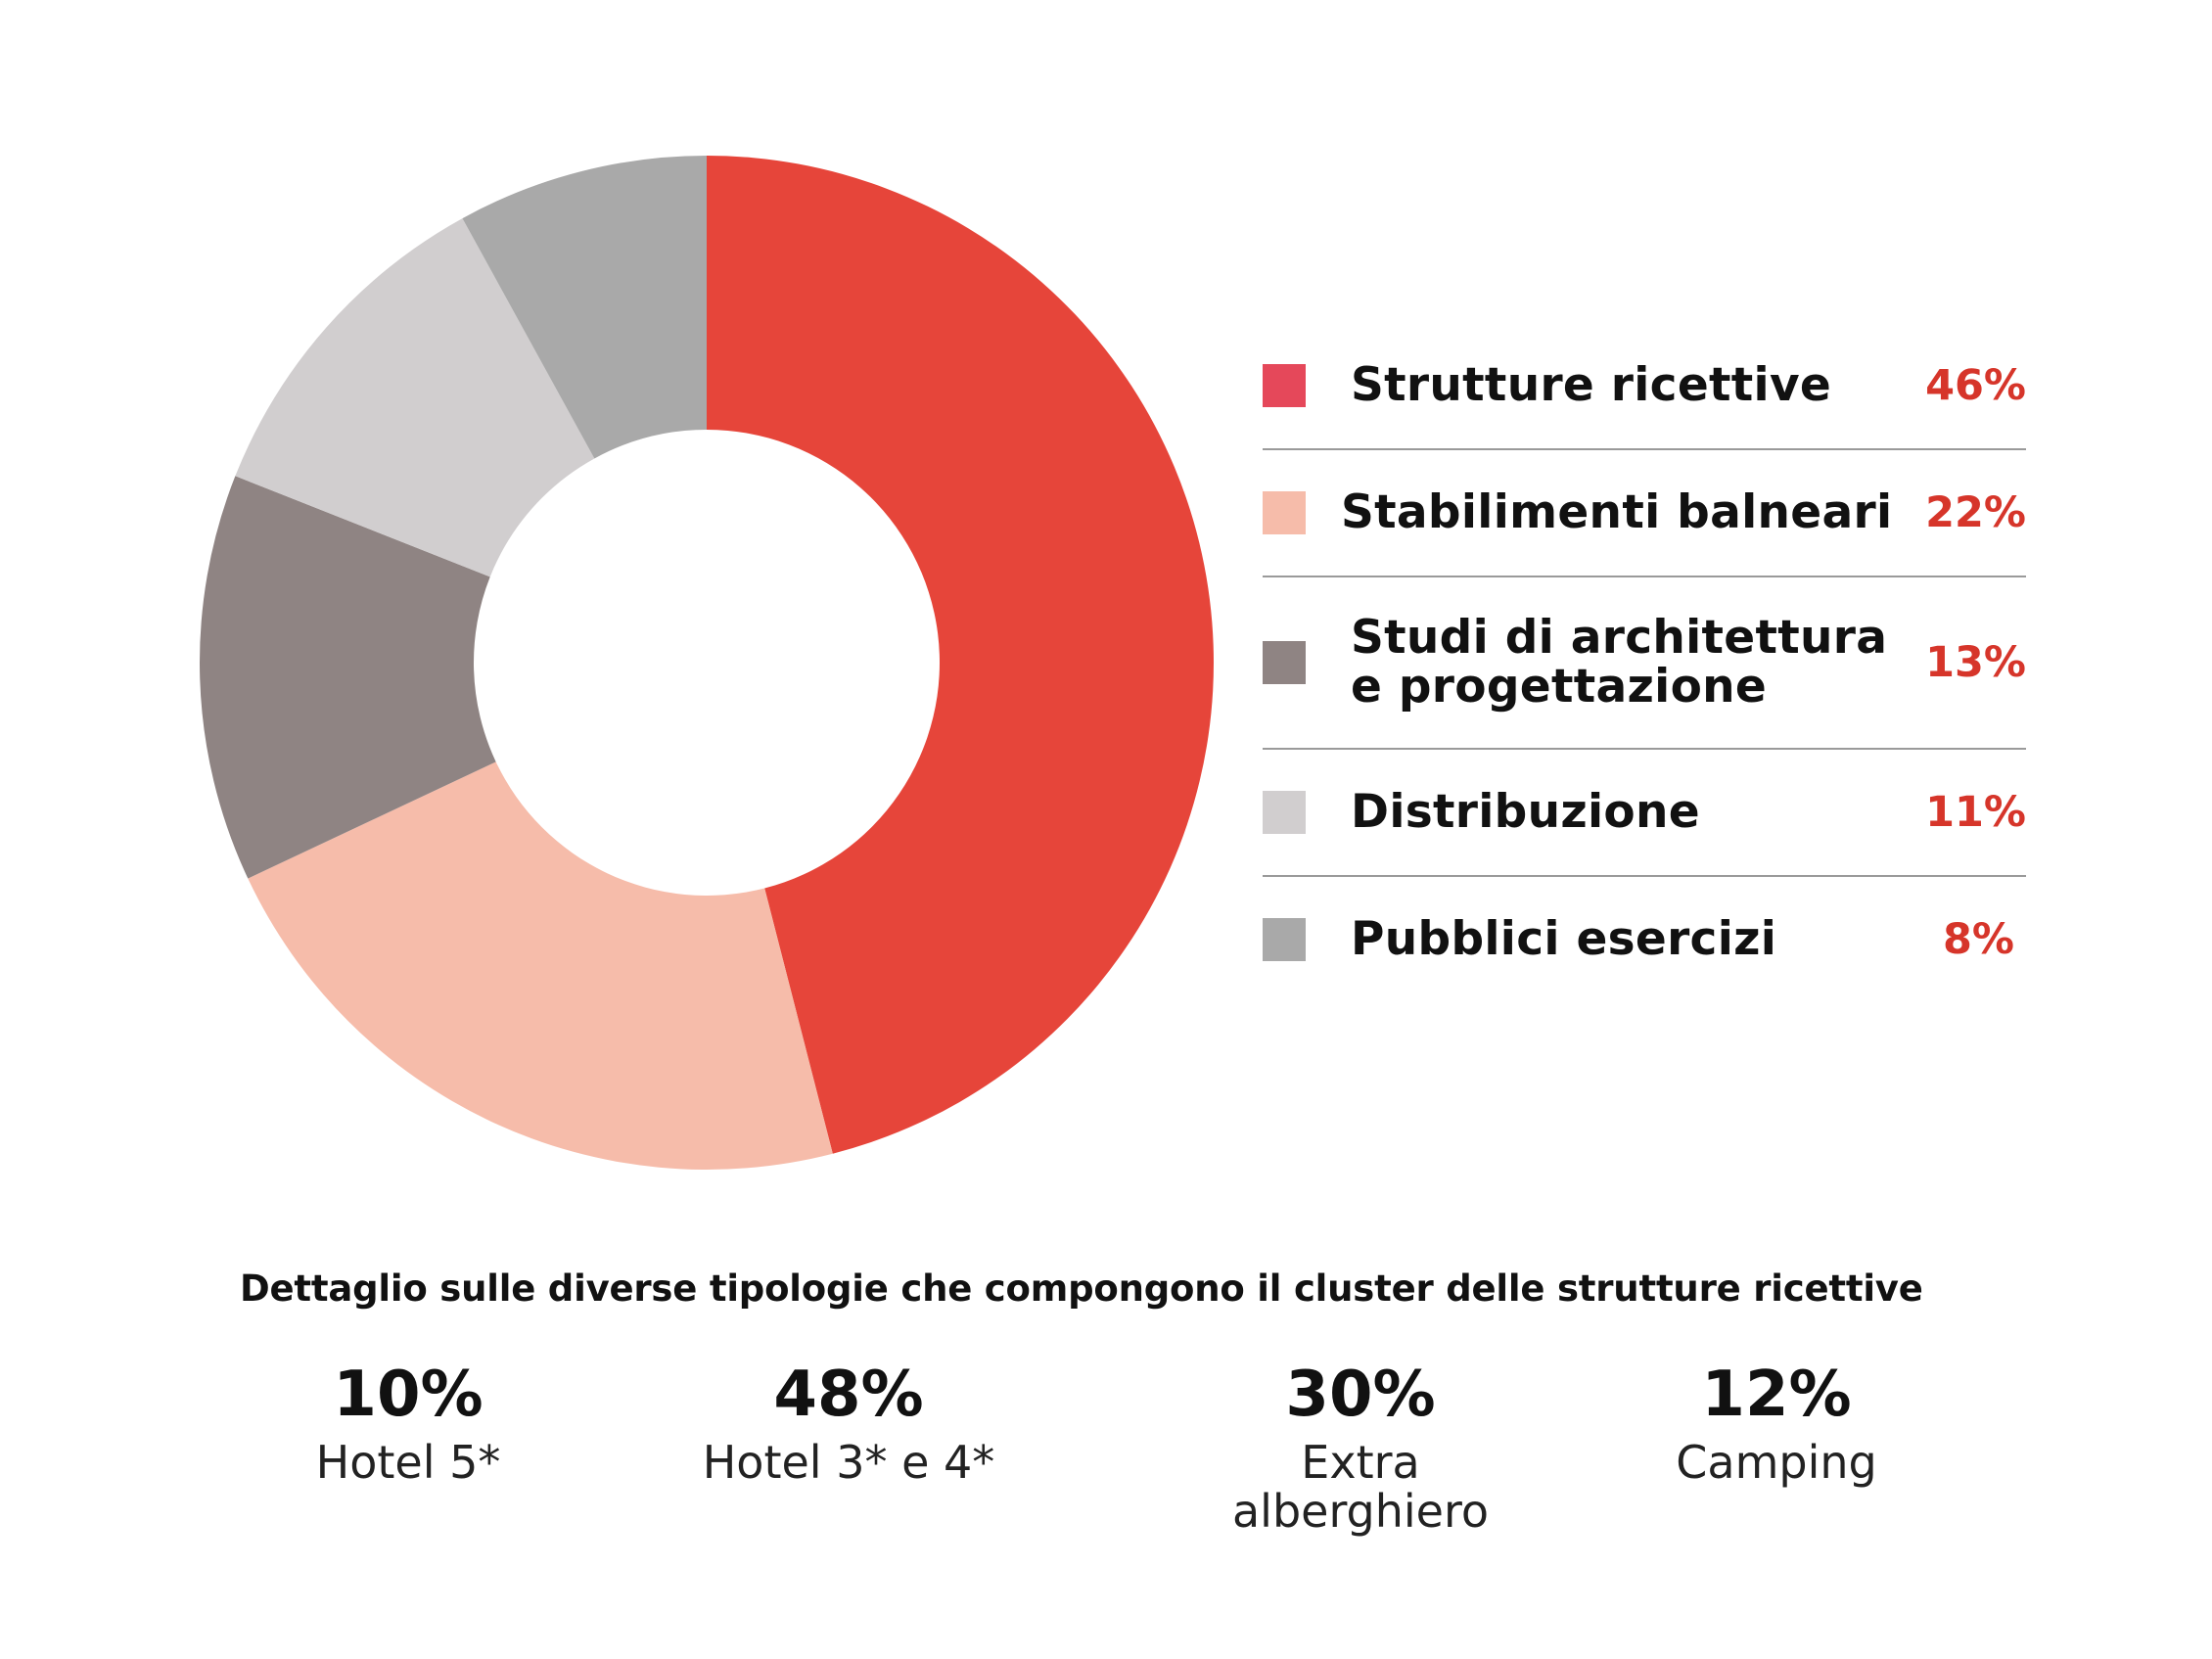 The width and height of the screenshot is (2212, 1659). Describe the element at coordinates (1360, 1487) in the screenshot. I see `detail-label: Extra alberghiero` at that location.